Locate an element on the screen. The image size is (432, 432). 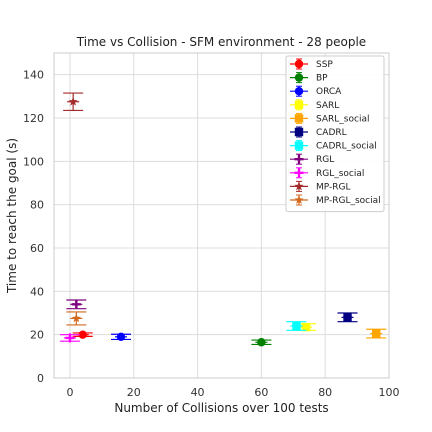
point-mp-rgl is located at coordinates (73, 101).